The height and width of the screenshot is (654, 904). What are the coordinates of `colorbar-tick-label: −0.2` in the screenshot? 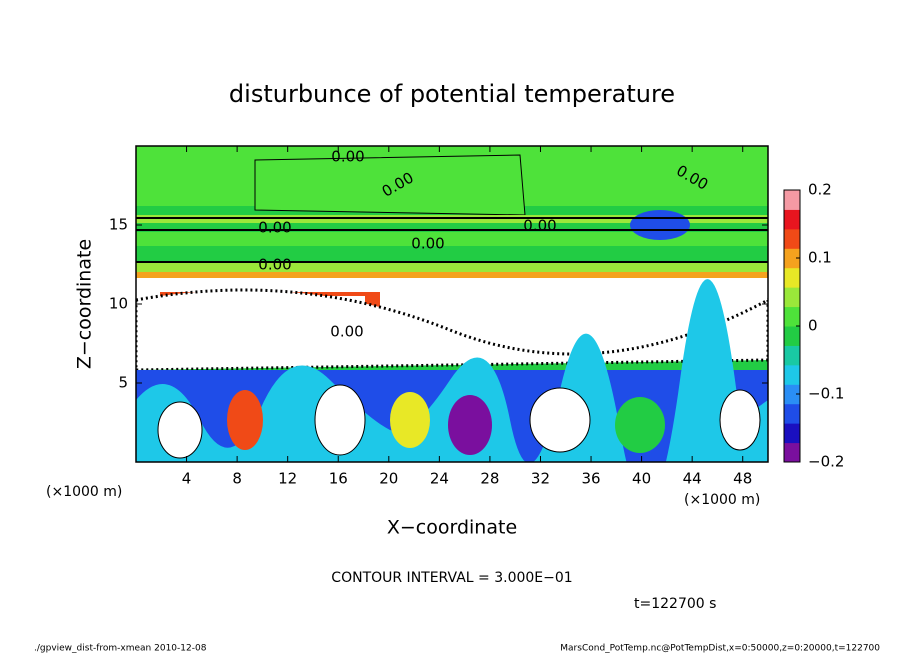 It's located at (826, 462).